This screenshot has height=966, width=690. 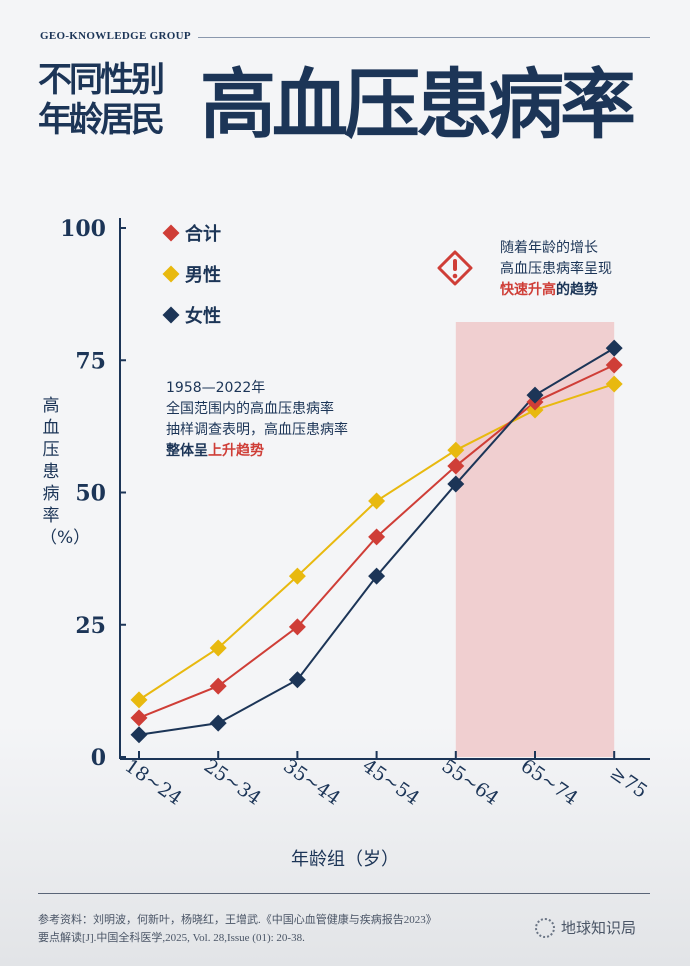 I want to click on legend: 合计 男性 女性, so click(x=191, y=273).